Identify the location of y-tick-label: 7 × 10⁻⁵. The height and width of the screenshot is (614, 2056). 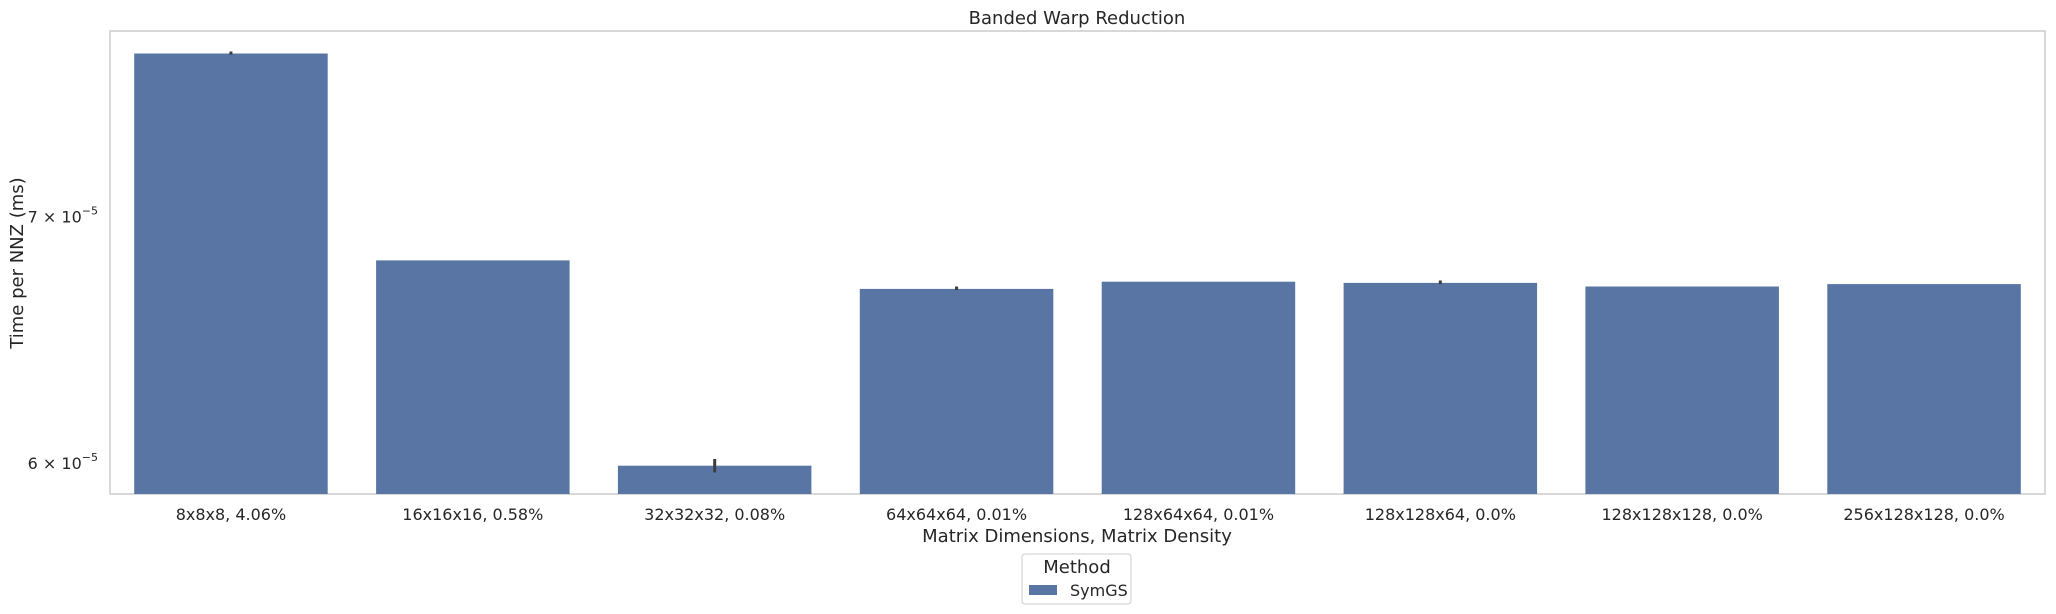
(63, 215).